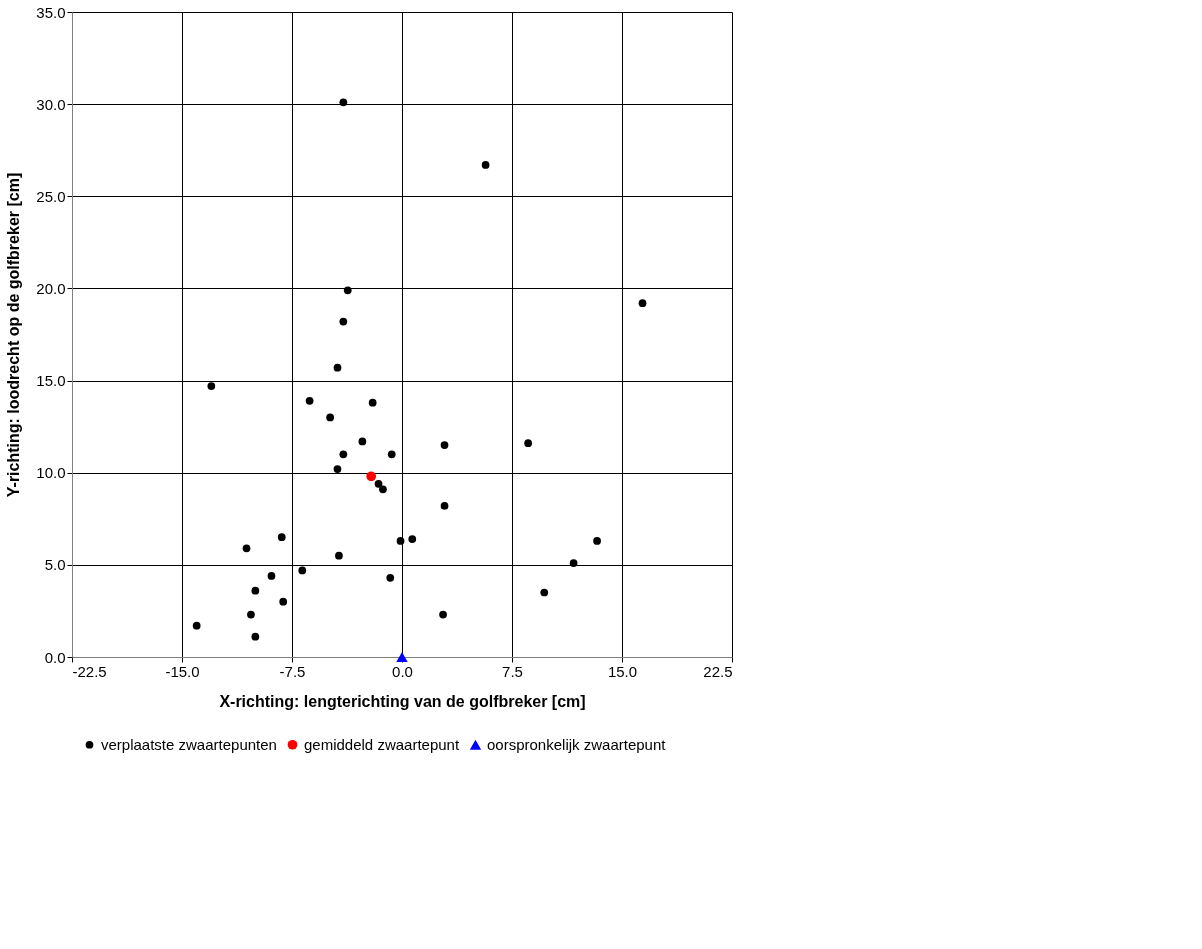 Image resolution: width=1202 pixels, height=949 pixels. What do you see at coordinates (189, 744) in the screenshot?
I see `legend-label: verplaatste zwaartepunten` at bounding box center [189, 744].